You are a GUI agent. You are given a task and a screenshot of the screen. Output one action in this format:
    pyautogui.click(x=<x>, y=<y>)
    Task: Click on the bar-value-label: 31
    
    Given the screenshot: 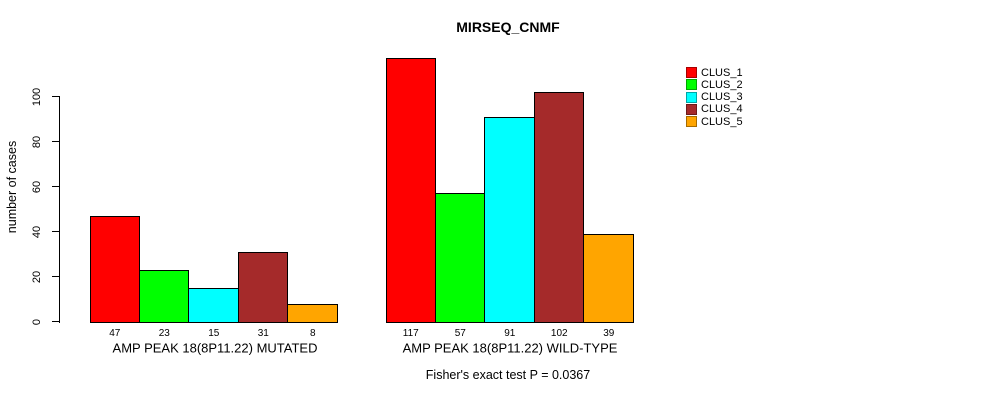 What is the action you would take?
    pyautogui.click(x=263, y=333)
    